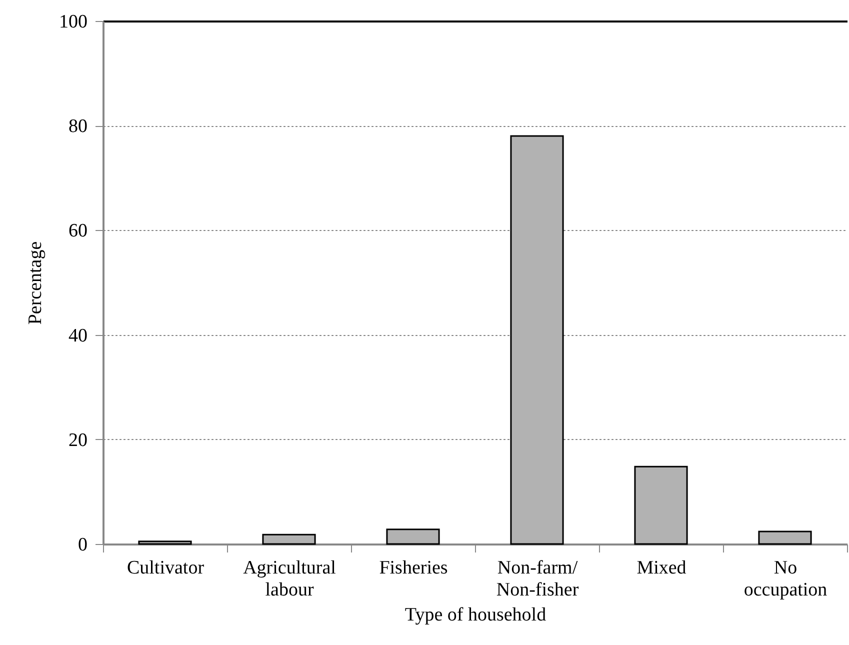 This screenshot has height=645, width=849. What do you see at coordinates (78, 127) in the screenshot?
I see `y-tick-label: 80` at bounding box center [78, 127].